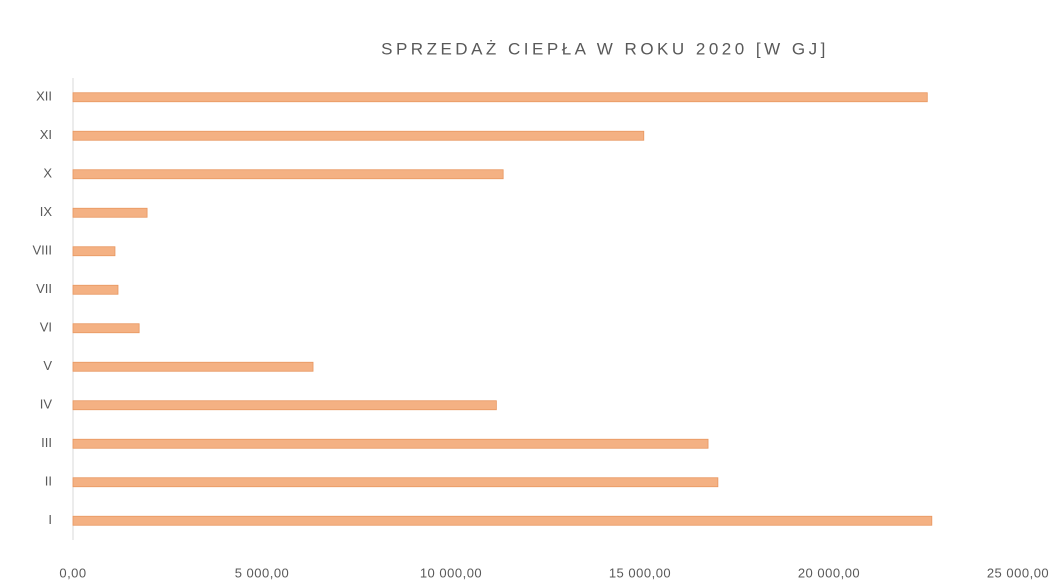 The image size is (1062, 584). I want to click on x-tick-label: 5 000,00, so click(262, 572).